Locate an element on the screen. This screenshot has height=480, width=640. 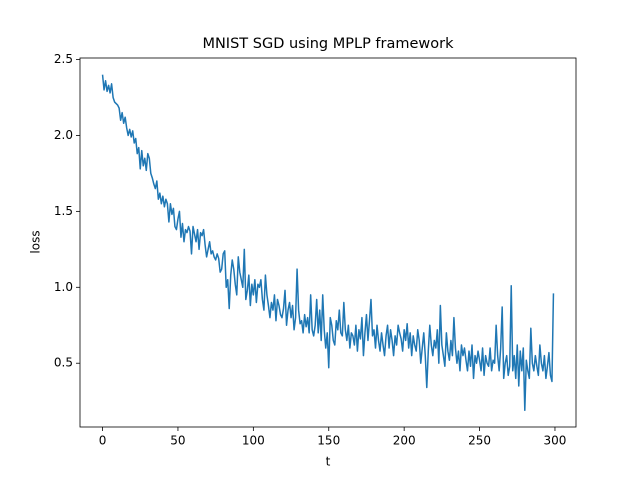
x-tick-label: 150 is located at coordinates (328, 441).